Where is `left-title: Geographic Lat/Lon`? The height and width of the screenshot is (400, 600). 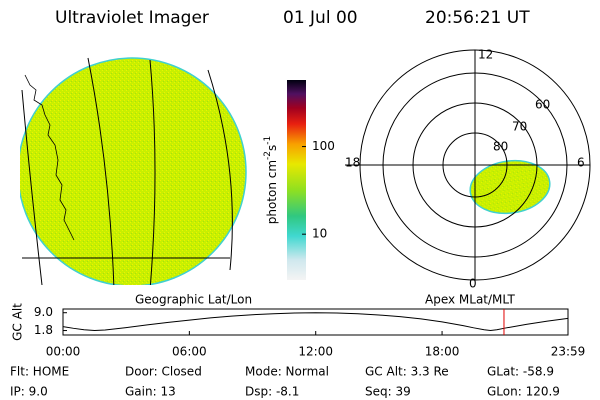 left-title: Geographic Lat/Lon is located at coordinates (193, 300).